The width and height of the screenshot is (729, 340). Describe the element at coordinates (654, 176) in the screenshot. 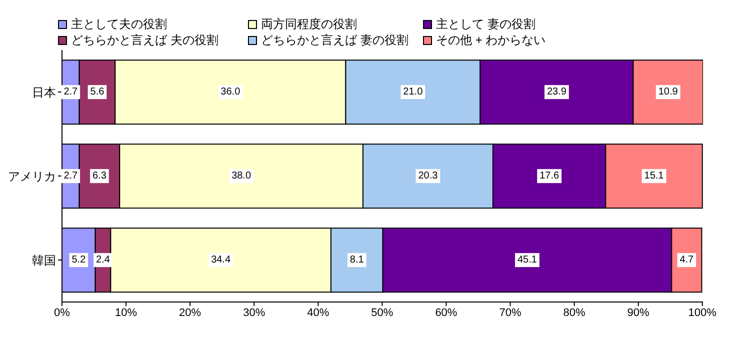

I see `data-label: 15.1` at that location.